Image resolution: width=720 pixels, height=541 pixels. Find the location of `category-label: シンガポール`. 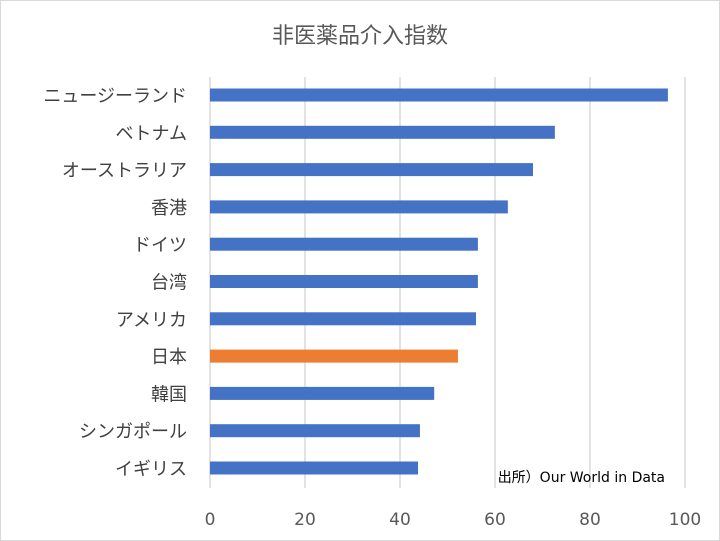

category-label: シンガポール is located at coordinates (133, 432).